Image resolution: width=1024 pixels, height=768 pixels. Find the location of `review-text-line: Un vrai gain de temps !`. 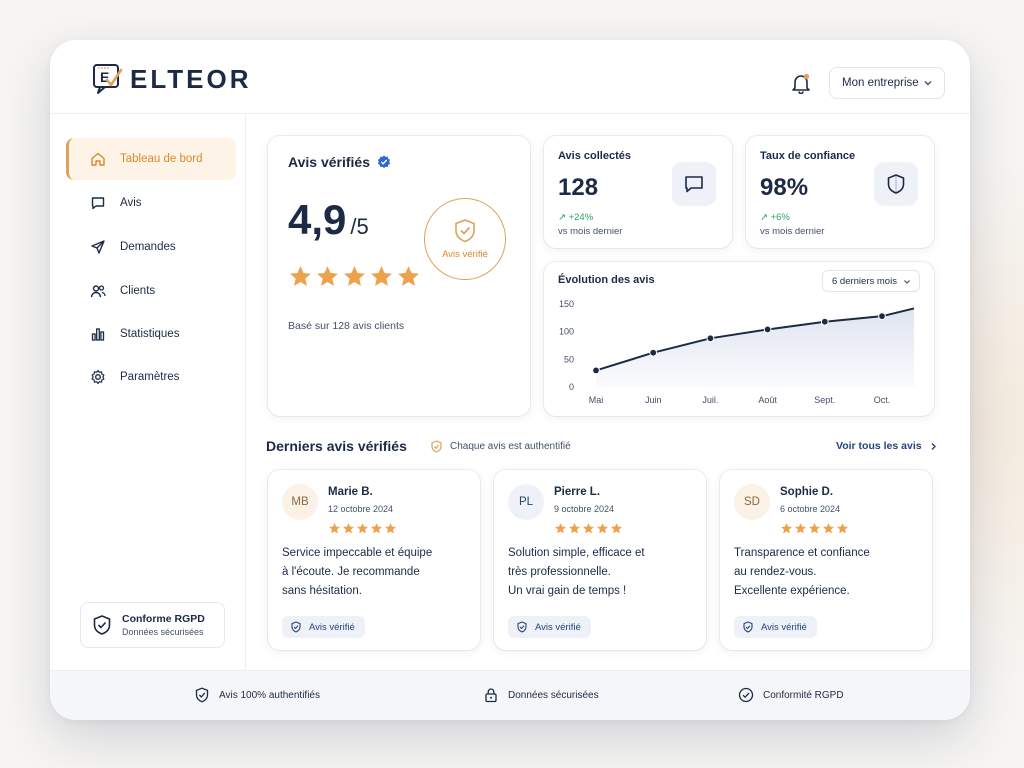

review-text-line: Un vrai gain de temps ! is located at coordinates (567, 591).